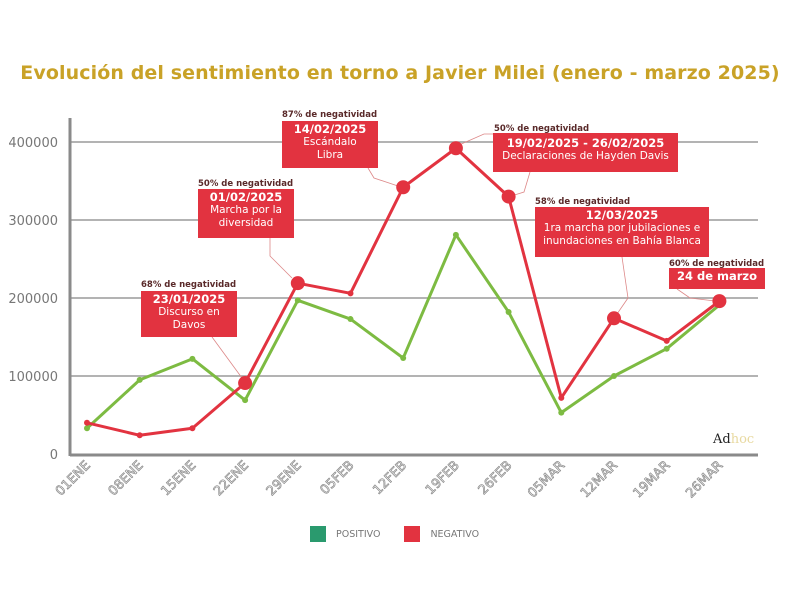 The height and width of the screenshot is (600, 800). What do you see at coordinates (496, 478) in the screenshot?
I see `x-tick-label: 26FEB` at bounding box center [496, 478].